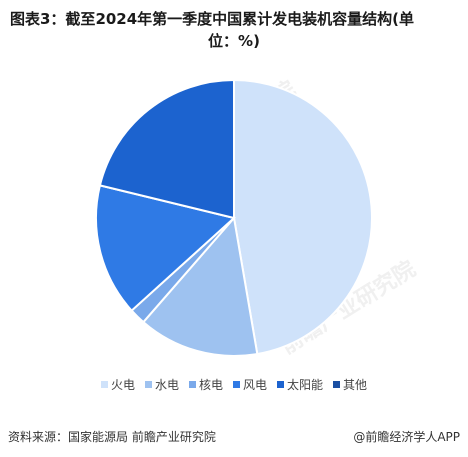 This screenshot has width=468, height=457. I want to click on footer: 资料来源：国家能源局 前瞻产业研究院 @前瞻经济学人APP, so click(234, 436).